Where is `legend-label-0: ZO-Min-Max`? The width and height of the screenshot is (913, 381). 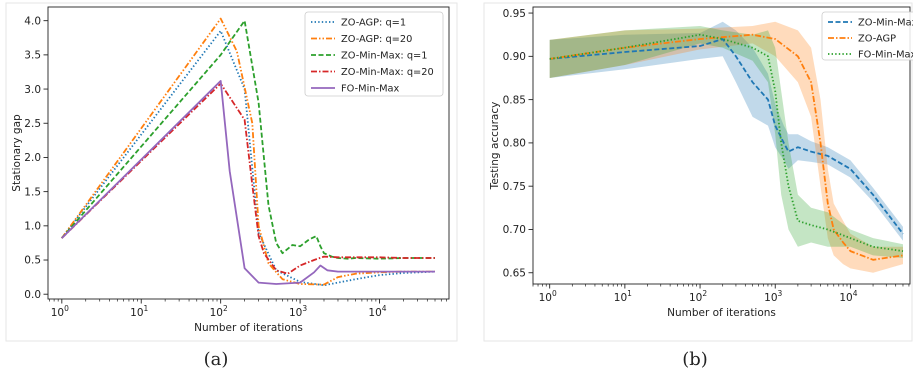
legend-label-0: ZO-Min-Max is located at coordinates (885, 23).